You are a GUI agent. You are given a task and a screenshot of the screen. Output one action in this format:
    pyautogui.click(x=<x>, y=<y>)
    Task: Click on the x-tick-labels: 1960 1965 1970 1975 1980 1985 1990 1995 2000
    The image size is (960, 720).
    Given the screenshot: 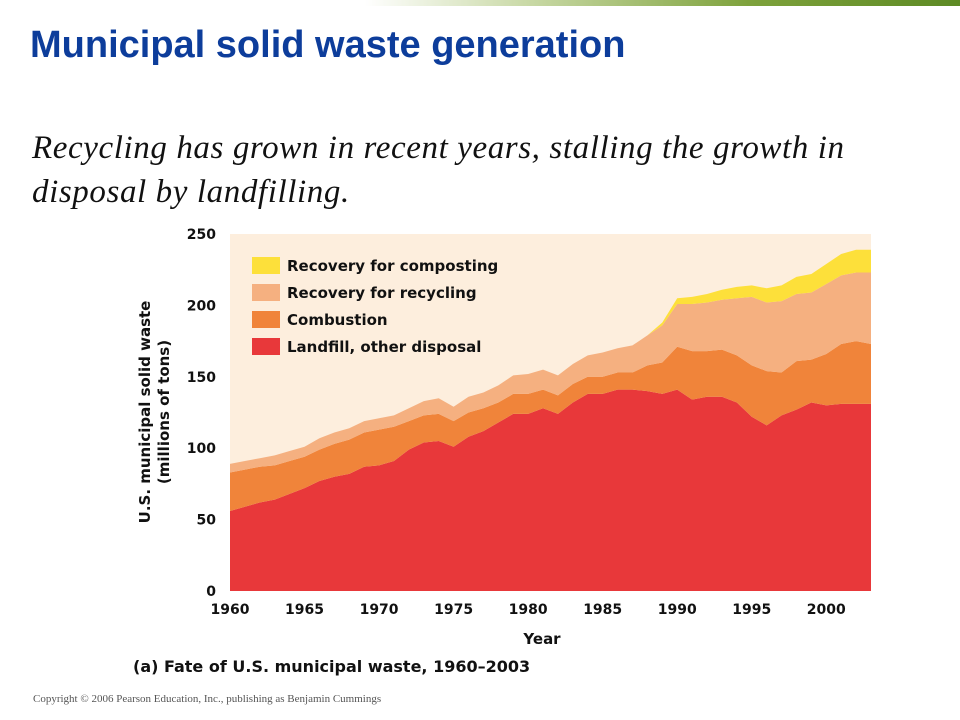 What is the action you would take?
    pyautogui.click(x=529, y=610)
    